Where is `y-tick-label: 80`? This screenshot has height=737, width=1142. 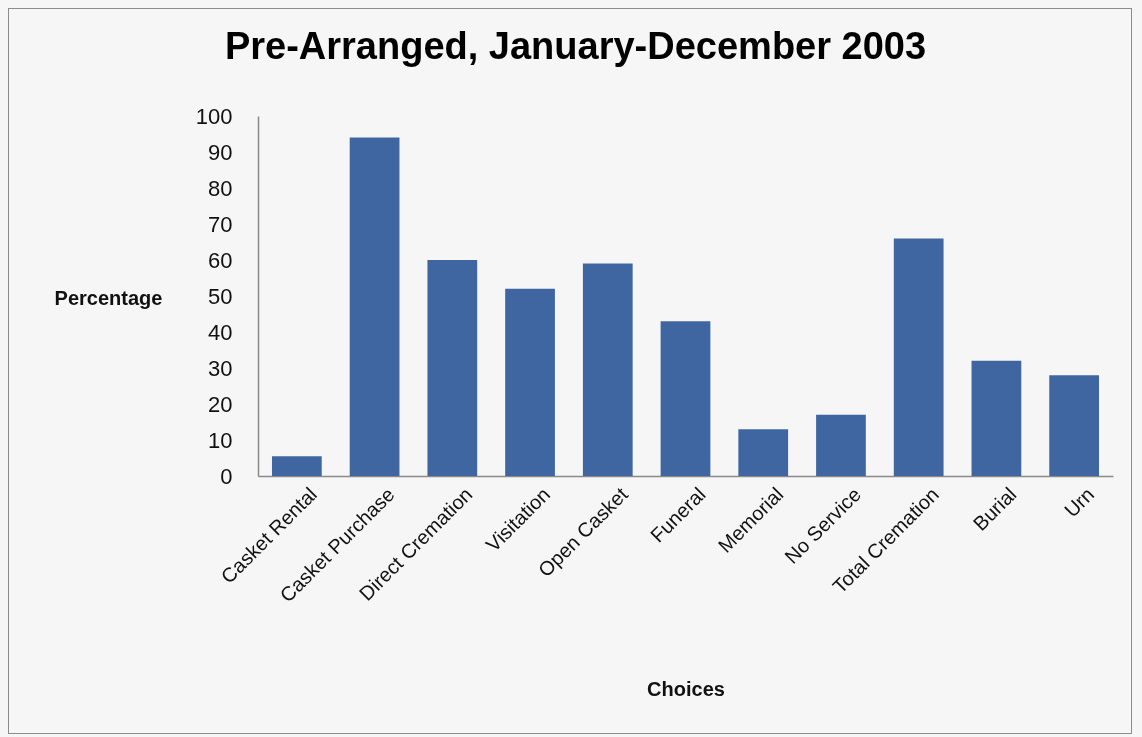 y-tick-label: 80 is located at coordinates (220, 188).